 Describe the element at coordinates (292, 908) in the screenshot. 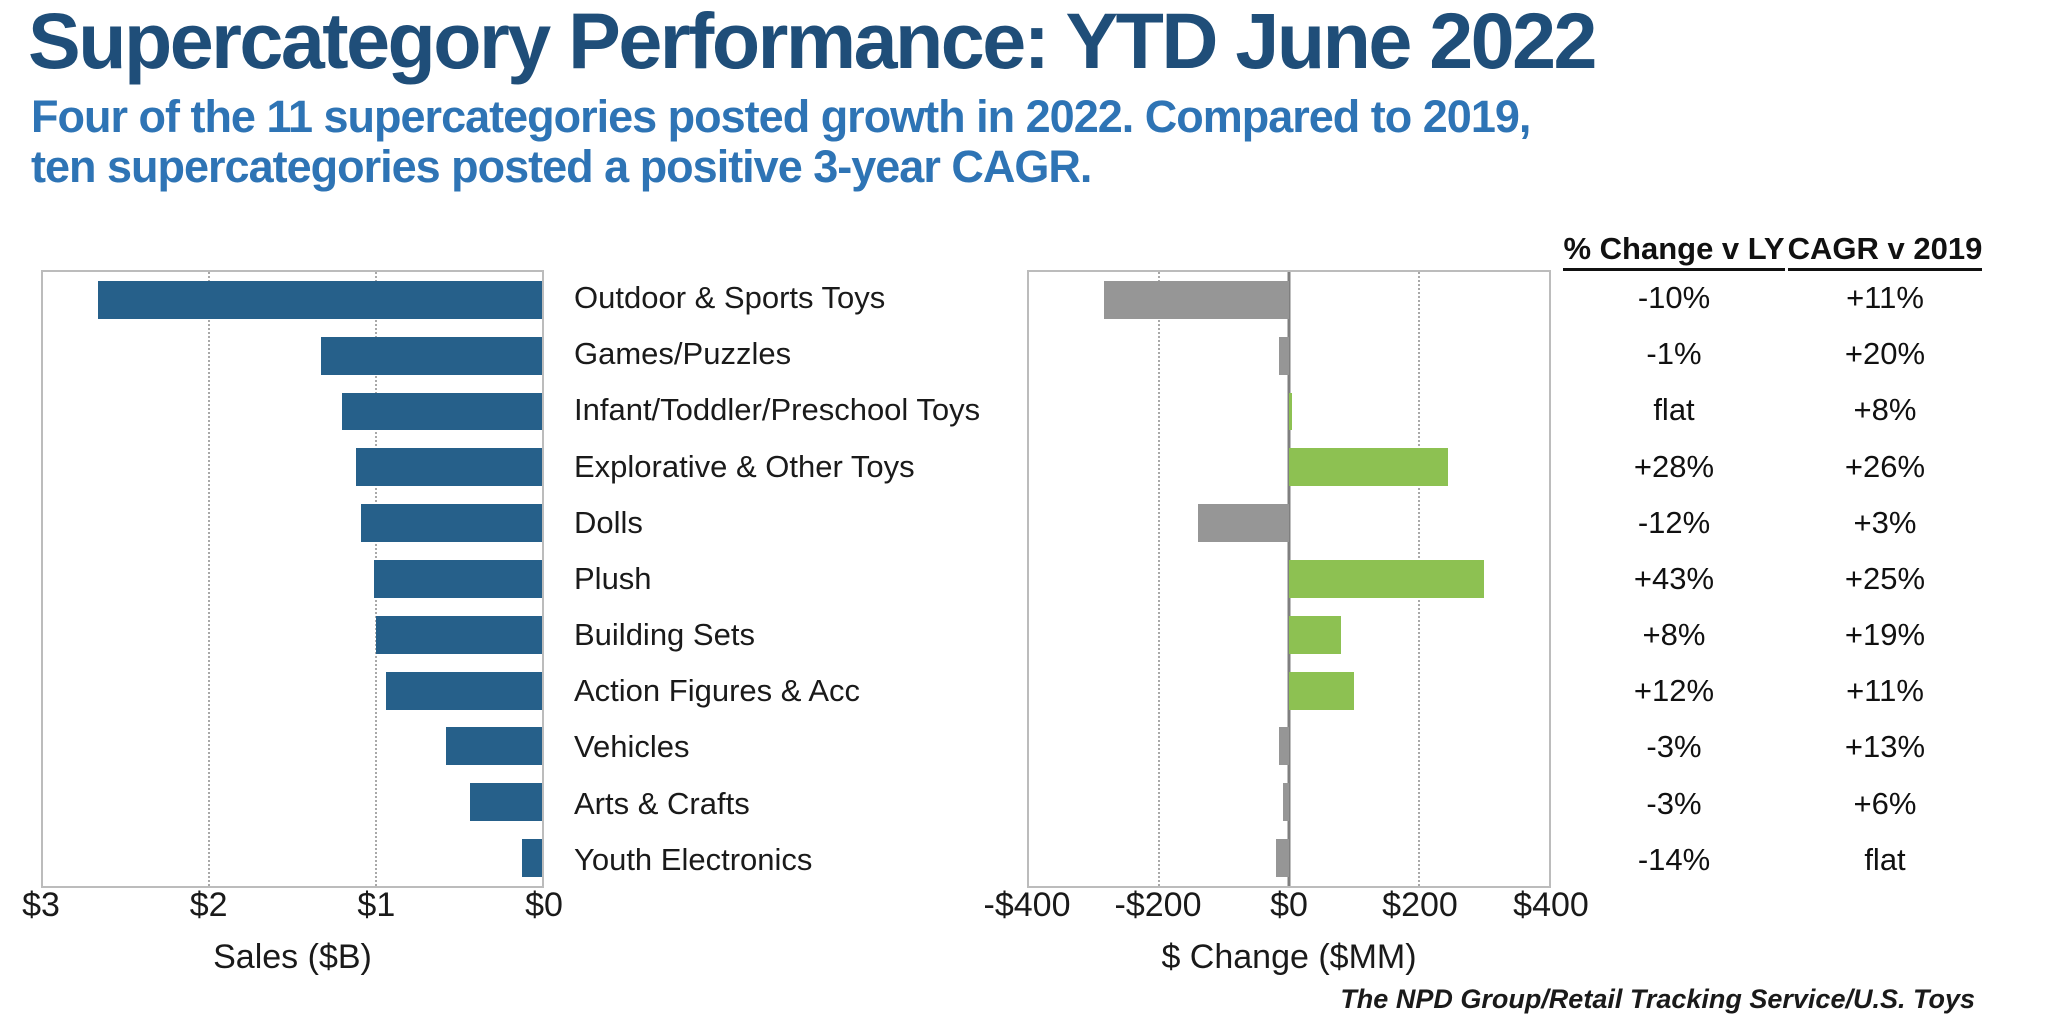

I see `sales-x-axis-ticks: $3 $2 $1 $0` at that location.